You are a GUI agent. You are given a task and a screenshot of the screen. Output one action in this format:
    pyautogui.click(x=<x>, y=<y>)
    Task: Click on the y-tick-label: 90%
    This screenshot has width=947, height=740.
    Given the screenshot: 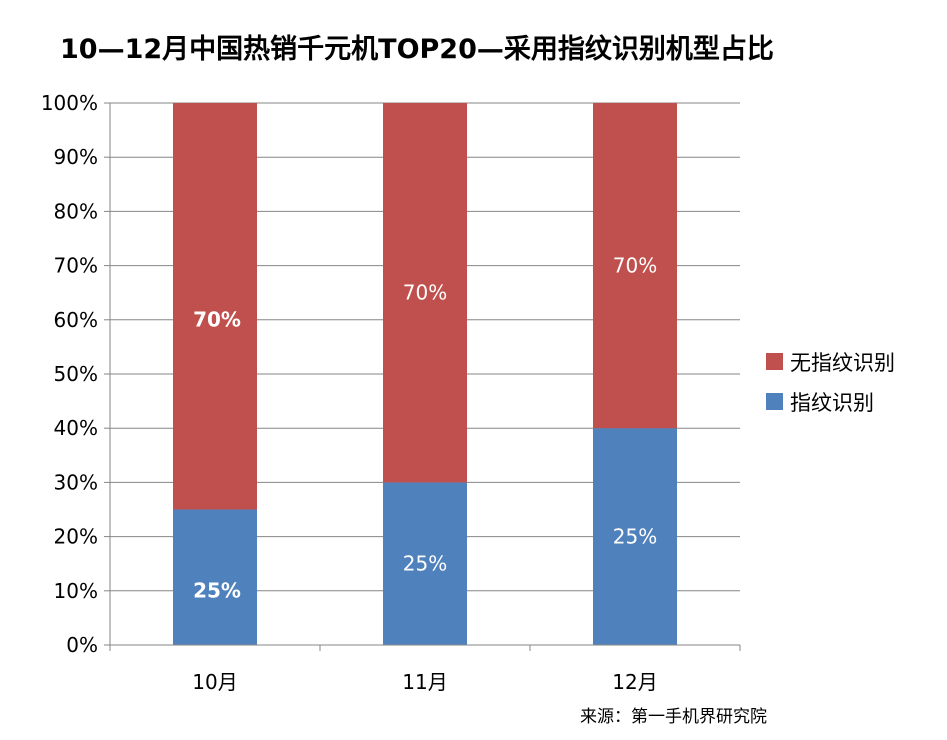 What is the action you would take?
    pyautogui.click(x=76, y=157)
    